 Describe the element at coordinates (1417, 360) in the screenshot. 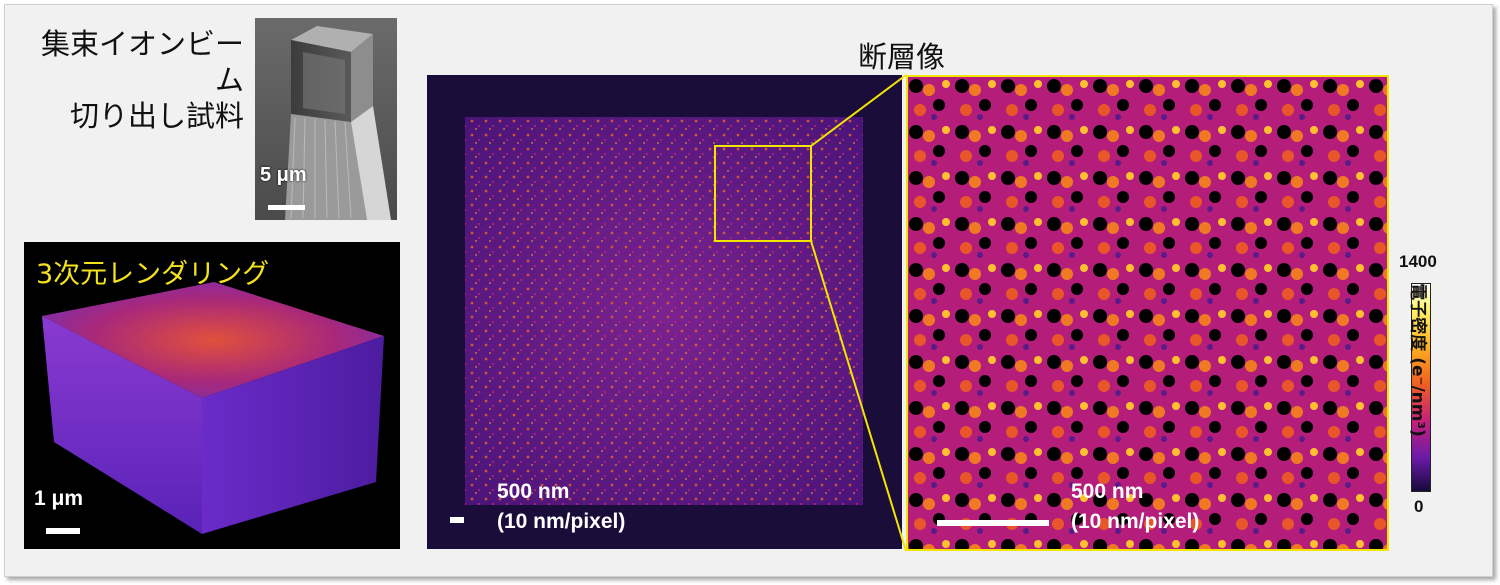

I see `colorbar-label: 電子密度 (e⁻/nm³)` at that location.